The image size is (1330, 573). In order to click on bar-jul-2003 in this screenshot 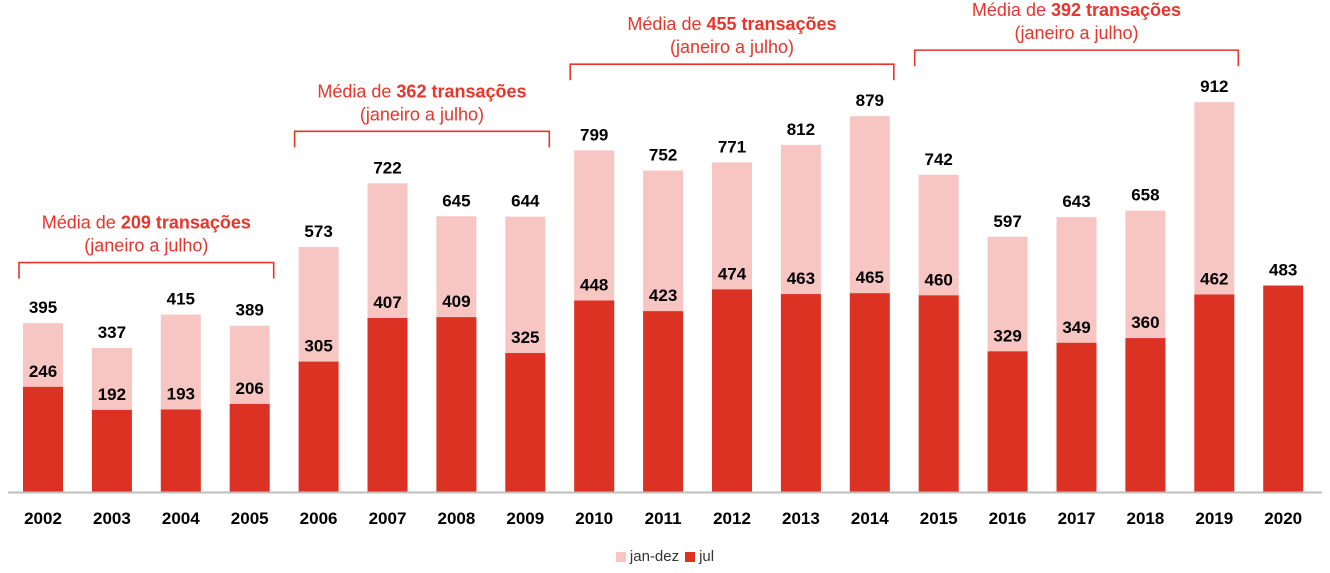, I will do `click(111, 450)`.